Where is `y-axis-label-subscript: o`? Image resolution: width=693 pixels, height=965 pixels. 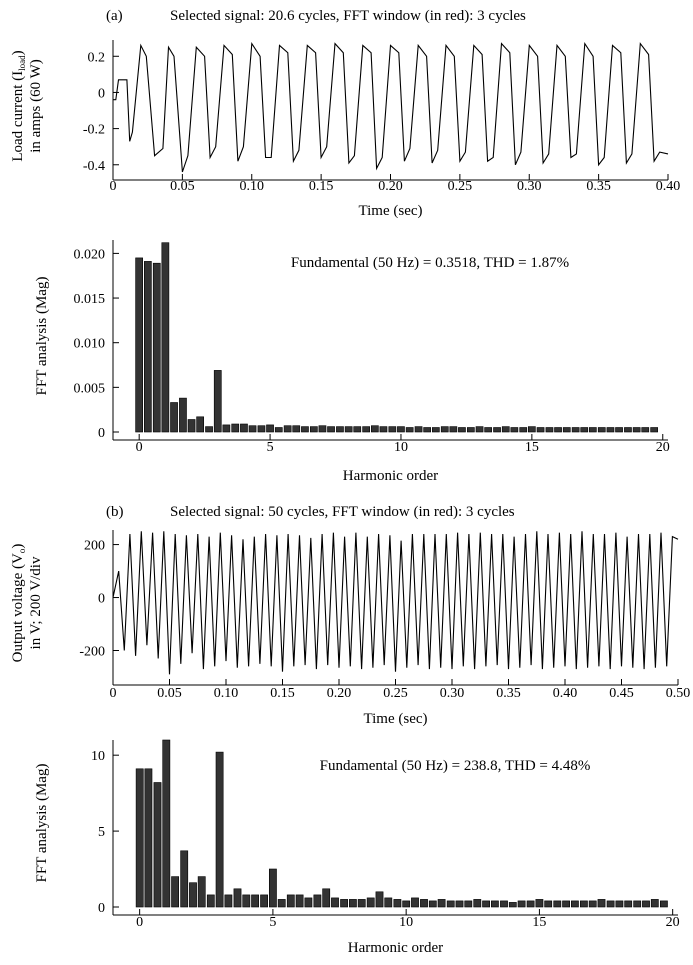
y-axis-label-subscript: o is located at coordinates (22, 550).